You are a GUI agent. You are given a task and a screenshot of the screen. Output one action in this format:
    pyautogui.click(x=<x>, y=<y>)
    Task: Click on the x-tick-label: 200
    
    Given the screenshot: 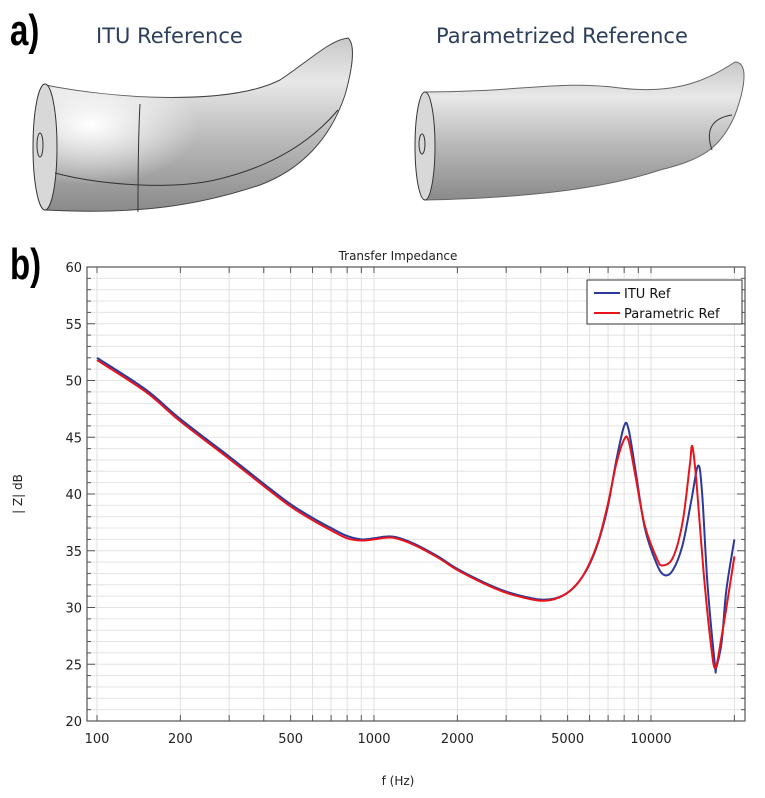 What is the action you would take?
    pyautogui.click(x=180, y=739)
    